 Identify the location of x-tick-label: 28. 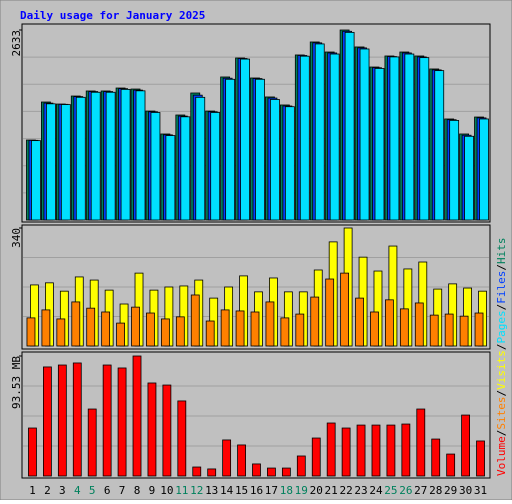
(435, 490).